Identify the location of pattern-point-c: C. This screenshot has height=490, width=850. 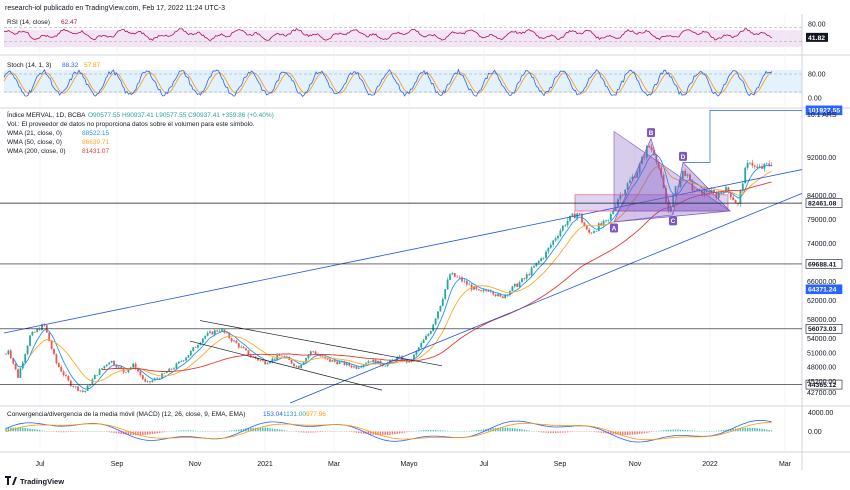
(673, 221).